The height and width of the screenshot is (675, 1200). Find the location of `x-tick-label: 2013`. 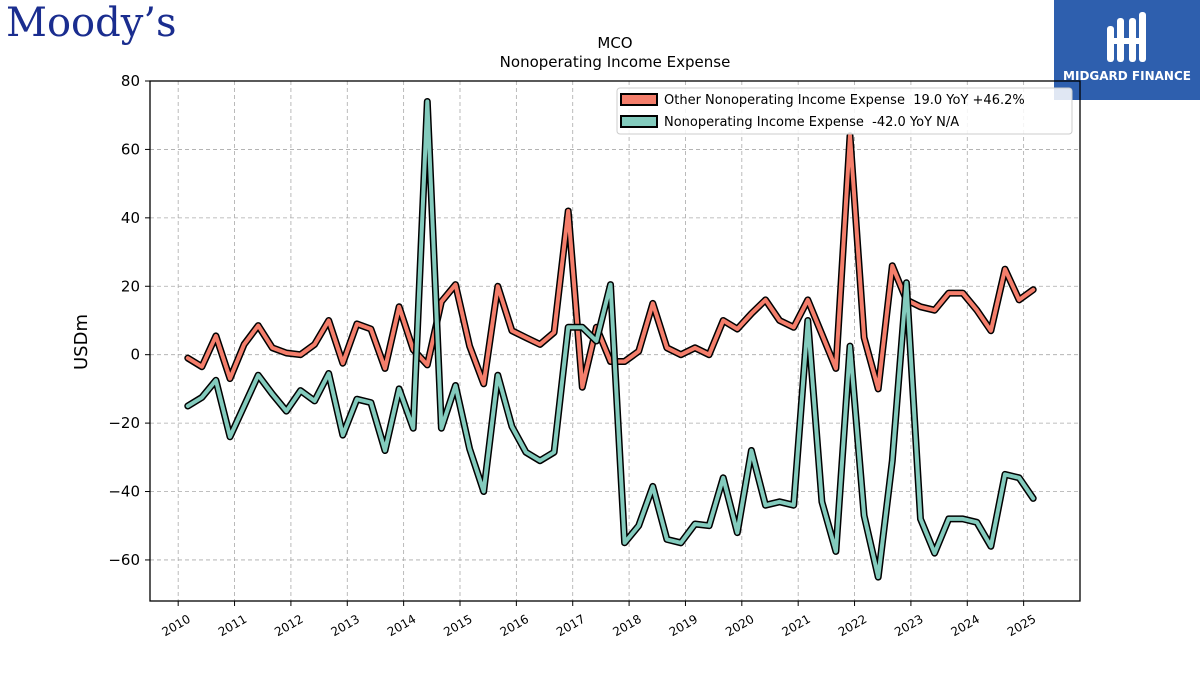

x-tick-label: 2013 is located at coordinates (345, 625).